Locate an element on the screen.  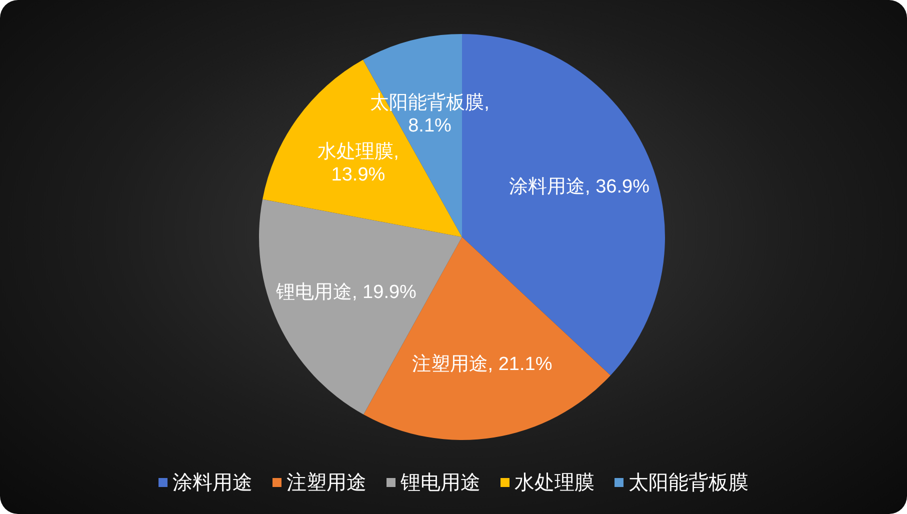
data-label: 锂电用途, 19.9% is located at coordinates (346, 292).